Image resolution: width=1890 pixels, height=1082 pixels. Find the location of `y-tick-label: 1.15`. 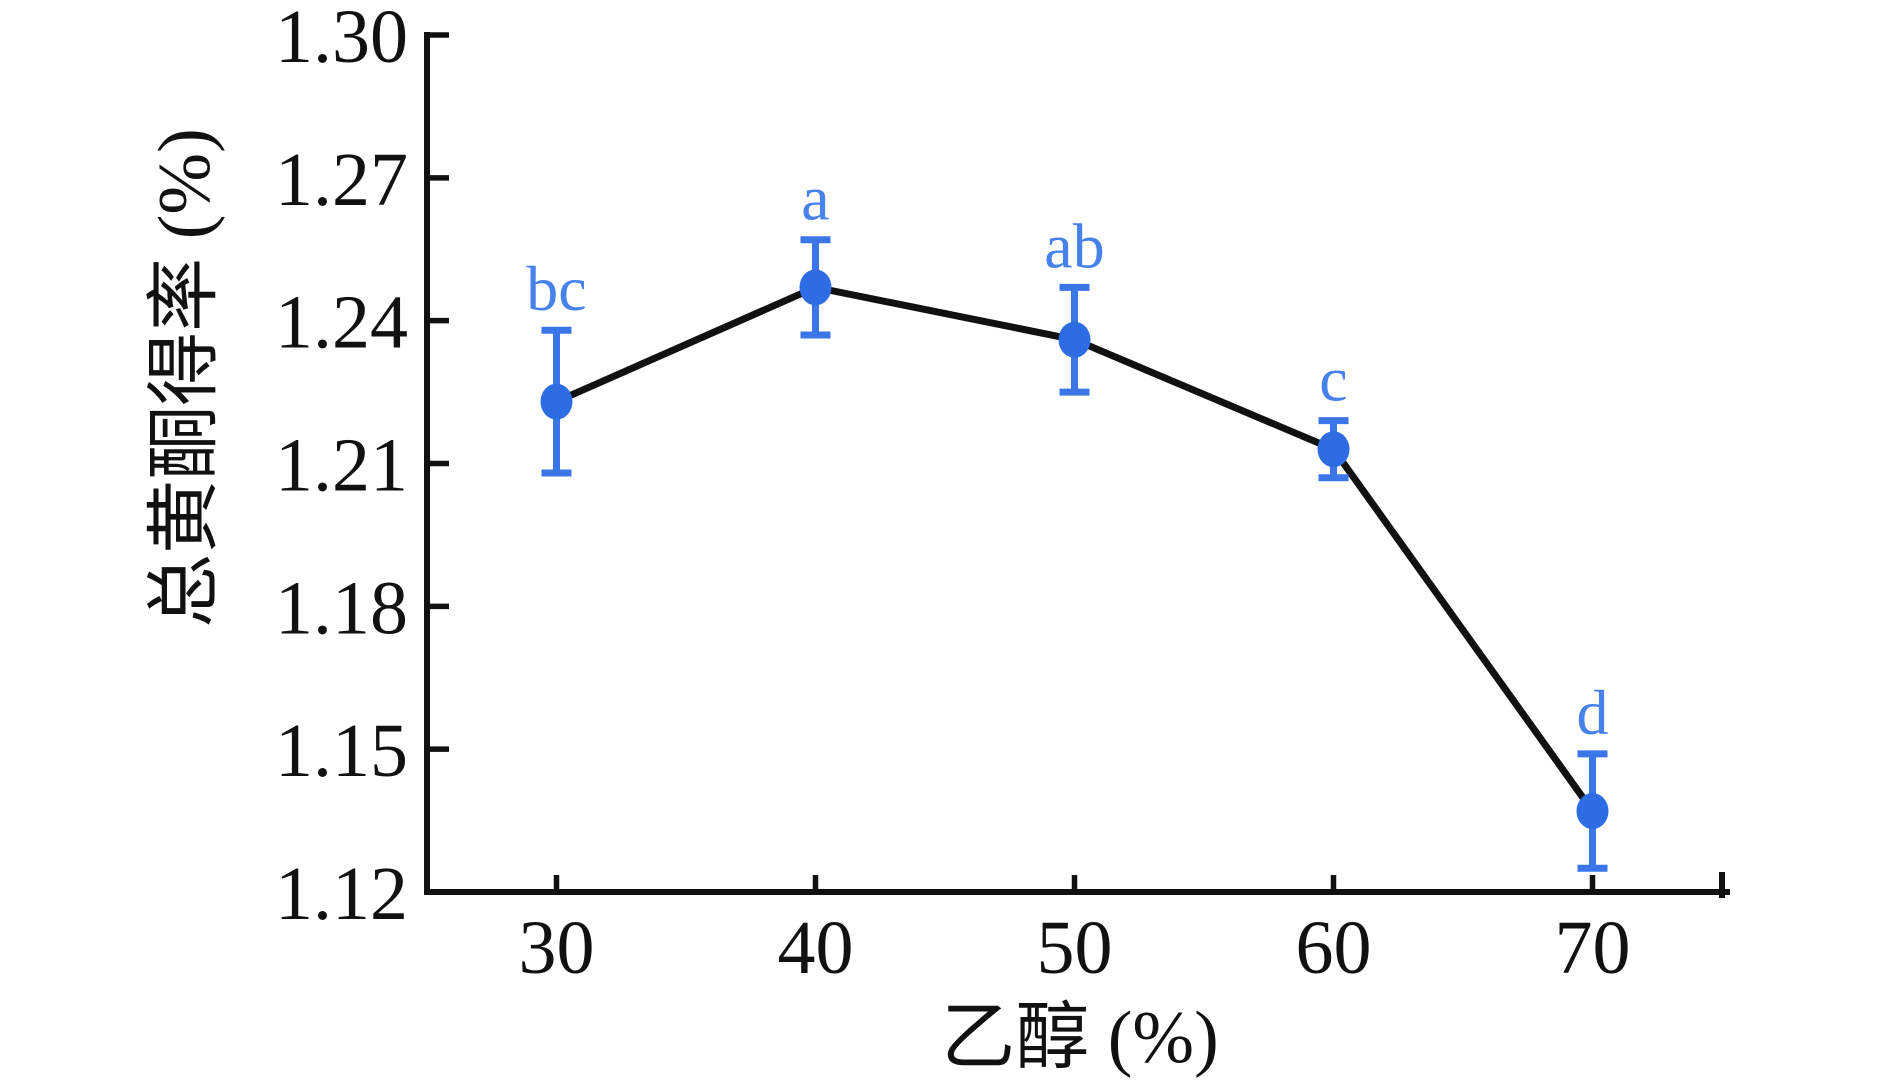

y-tick-label: 1.15 is located at coordinates (341, 751).